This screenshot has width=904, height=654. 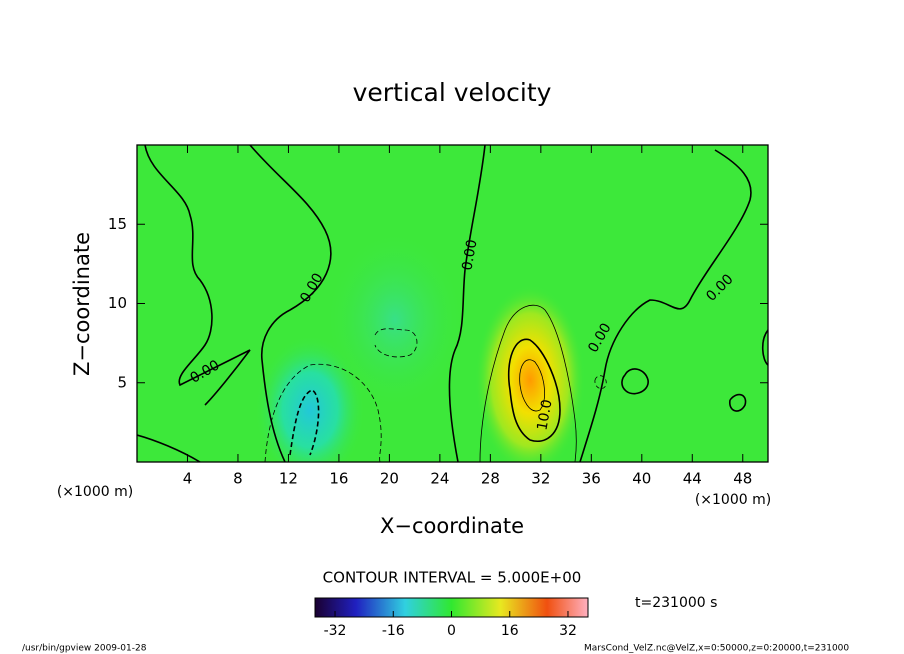 What do you see at coordinates (469, 254) in the screenshot?
I see `contour-label: 0.00` at bounding box center [469, 254].